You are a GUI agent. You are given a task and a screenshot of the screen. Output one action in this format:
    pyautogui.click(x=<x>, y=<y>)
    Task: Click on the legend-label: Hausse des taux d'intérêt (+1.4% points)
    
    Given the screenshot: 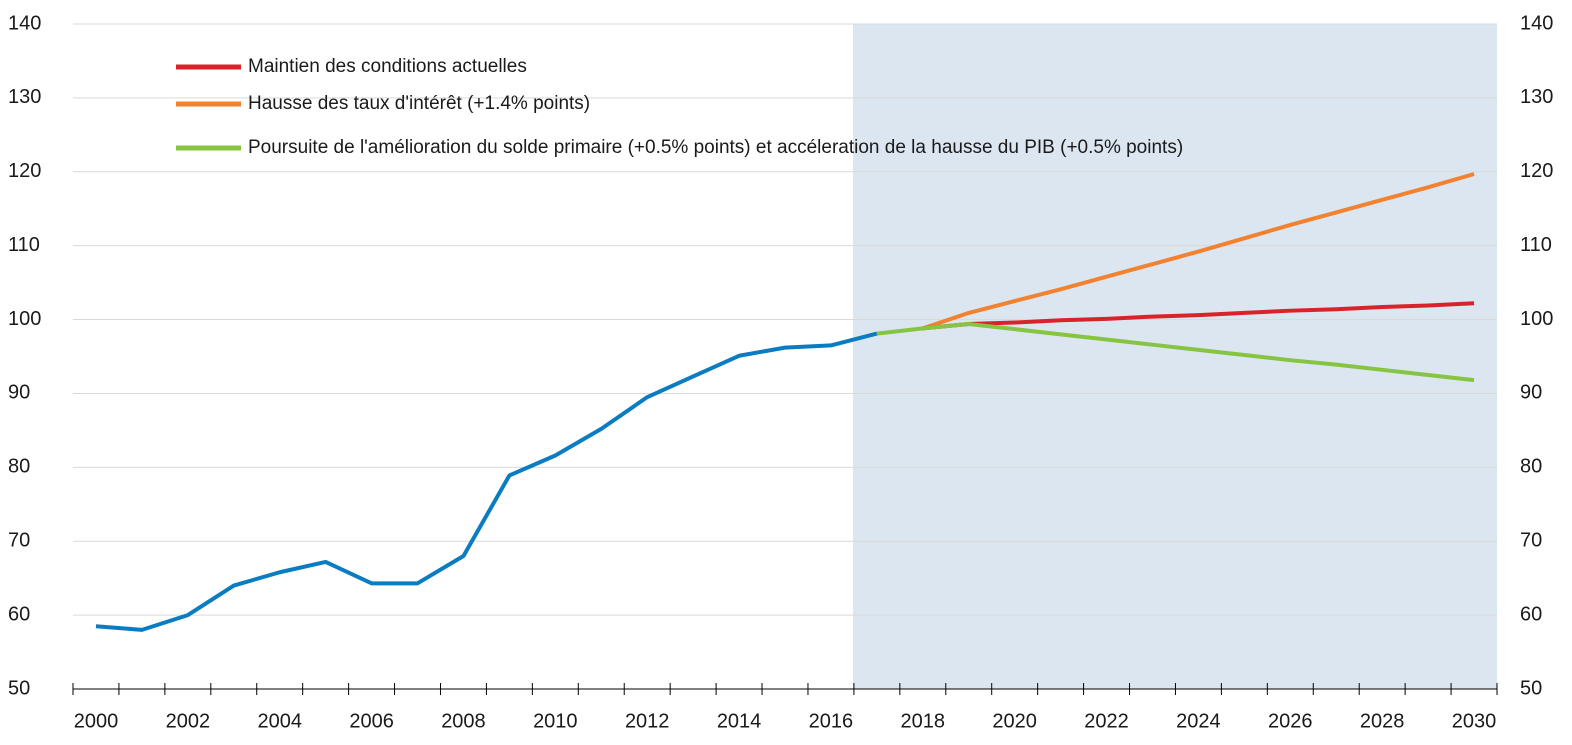 What is the action you would take?
    pyautogui.click(x=419, y=103)
    